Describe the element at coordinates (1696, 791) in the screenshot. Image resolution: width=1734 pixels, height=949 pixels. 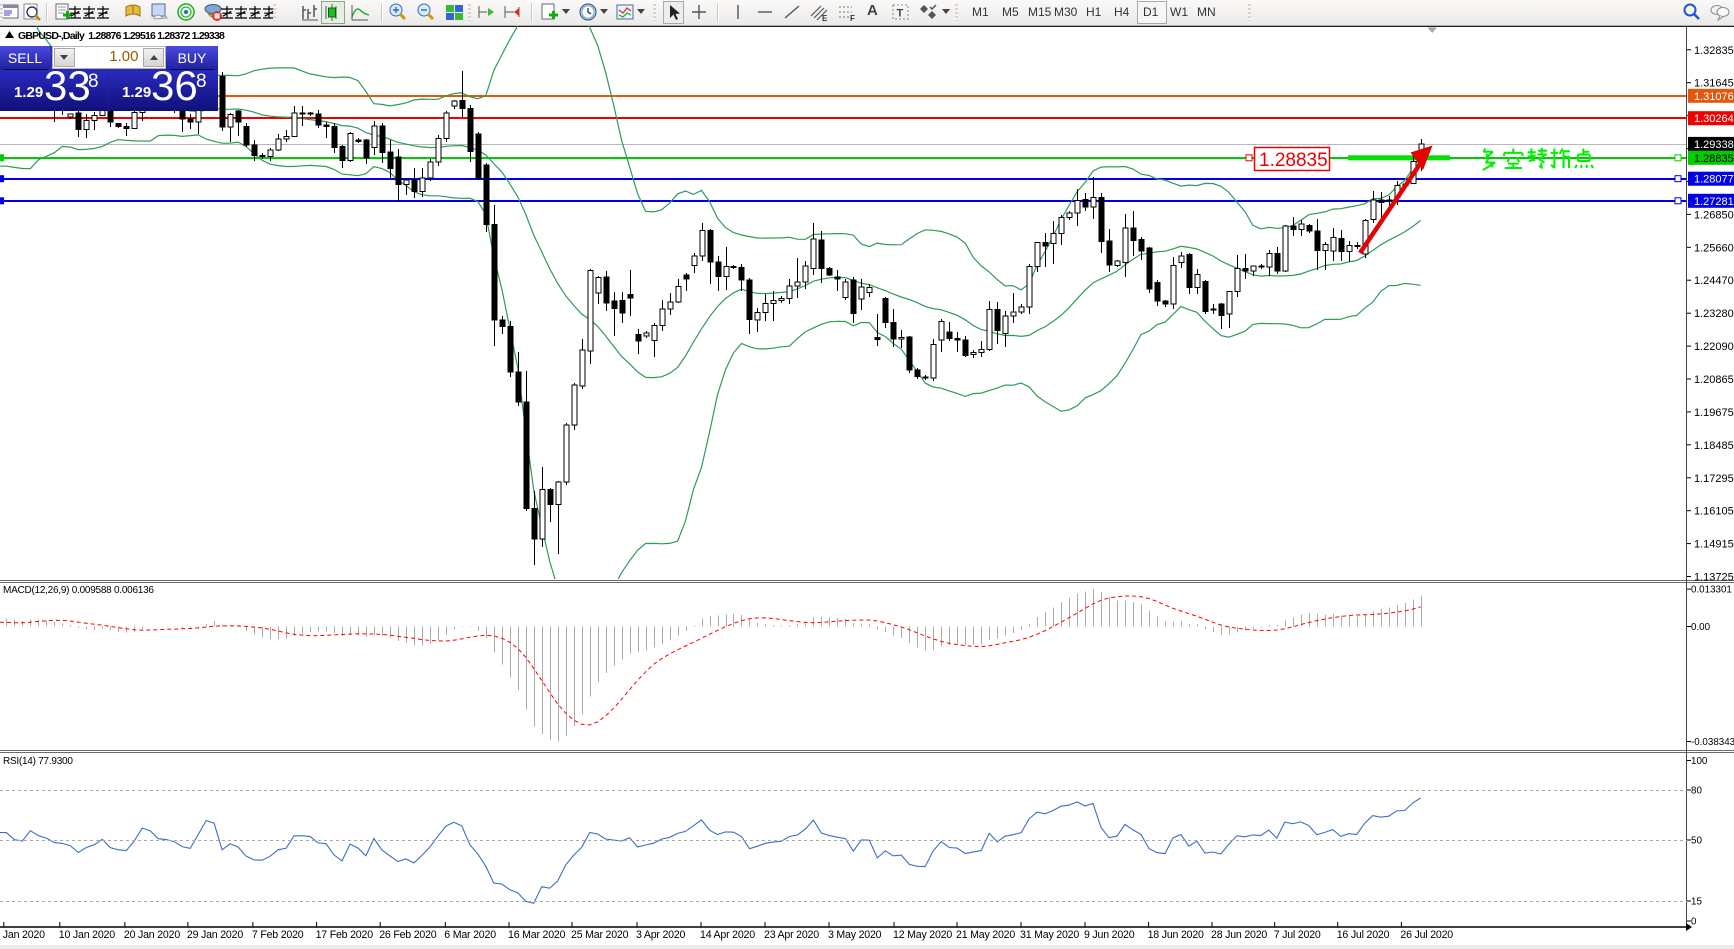
I see `svg-text: 80` at that location.